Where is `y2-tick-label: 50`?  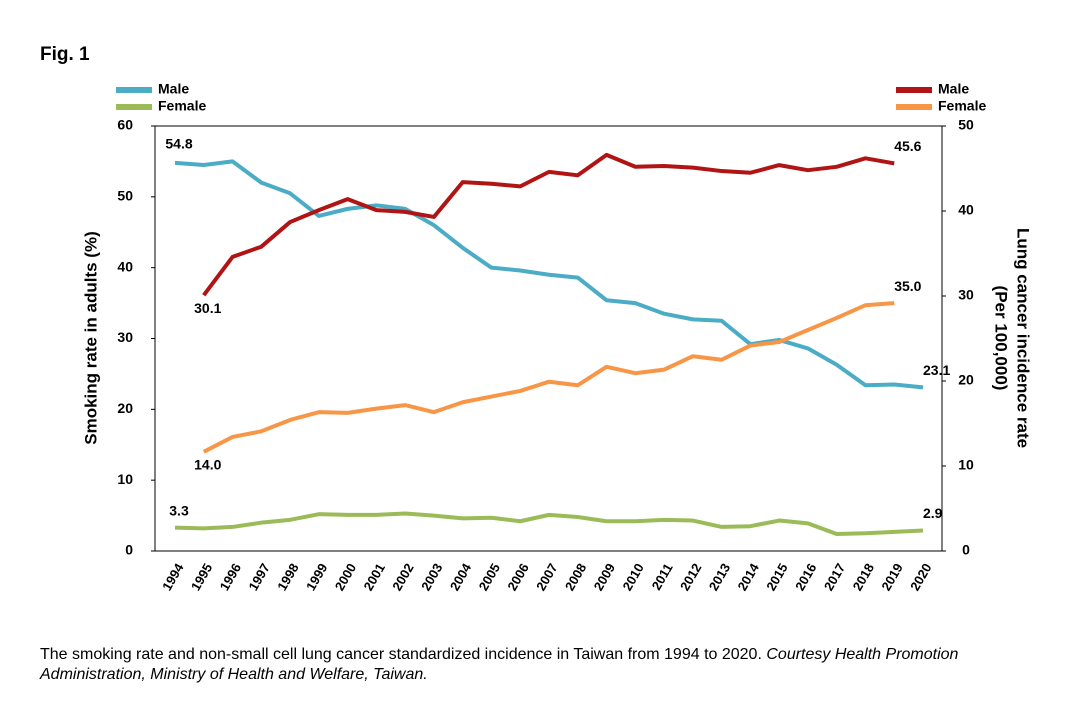
y2-tick-label: 50 is located at coordinates (966, 125).